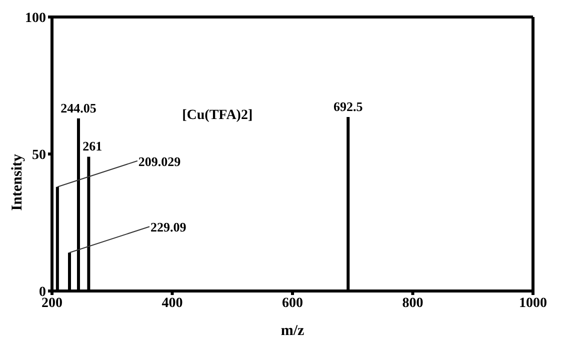 The width and height of the screenshot is (562, 343). Describe the element at coordinates (17, 182) in the screenshot. I see `y-axis-title: Intensity` at that location.